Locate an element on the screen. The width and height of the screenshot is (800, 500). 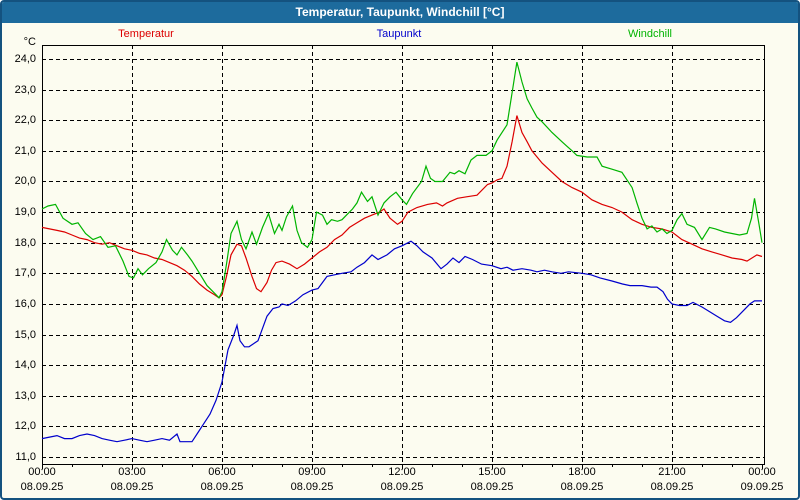
x-tick-time-label: 03:00 is located at coordinates (132, 472).